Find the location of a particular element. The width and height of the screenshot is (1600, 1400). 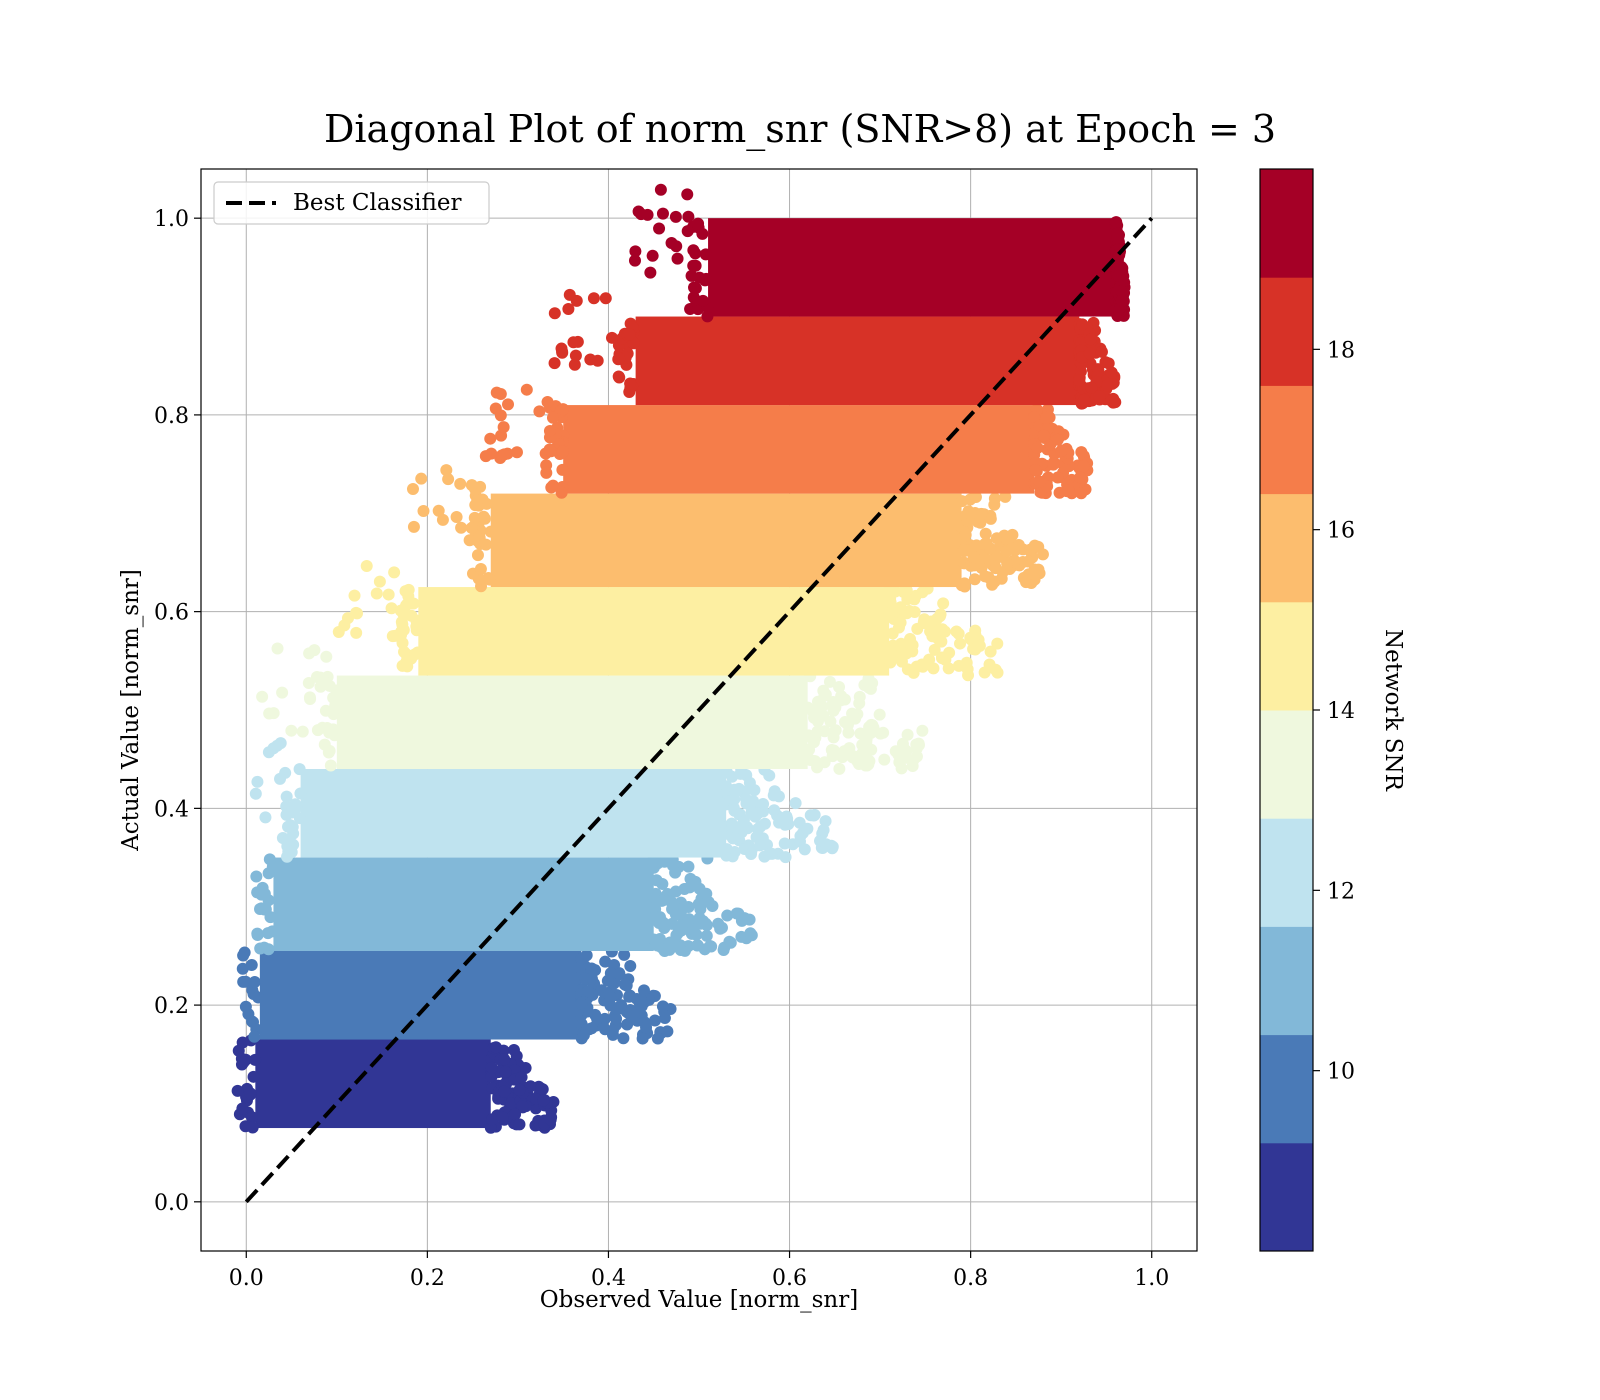

x-tick-label: 0.6 is located at coordinates (789, 1278).